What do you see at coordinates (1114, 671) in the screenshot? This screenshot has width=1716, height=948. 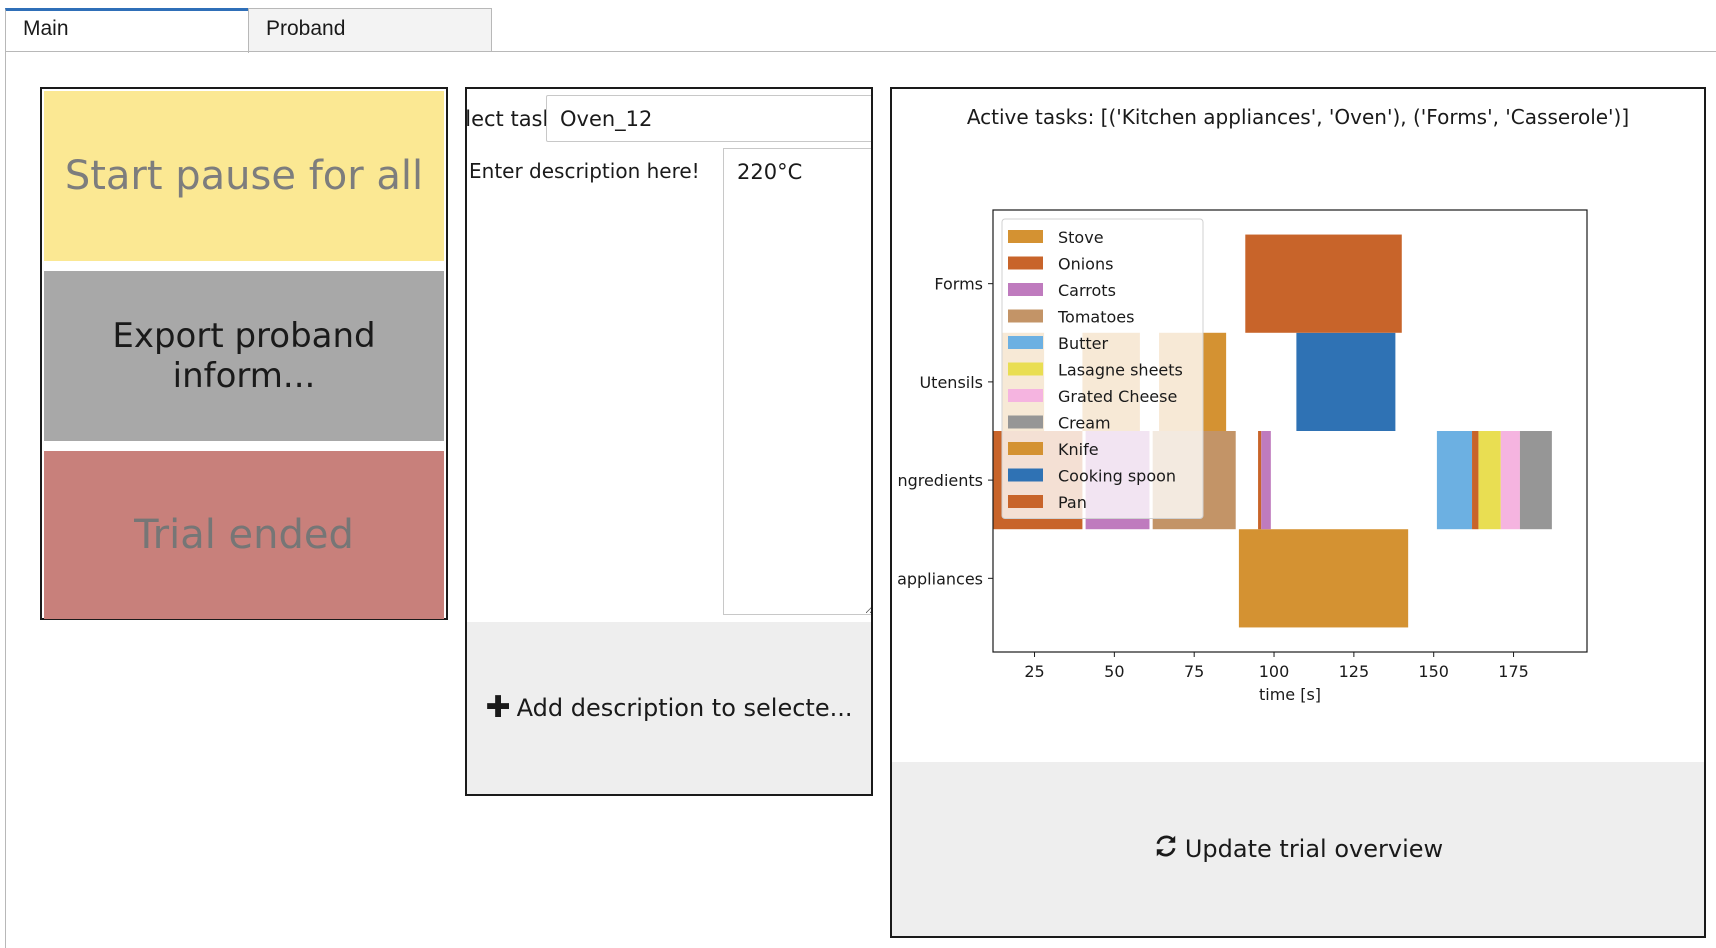 I see `x-tick-label: 50` at bounding box center [1114, 671].